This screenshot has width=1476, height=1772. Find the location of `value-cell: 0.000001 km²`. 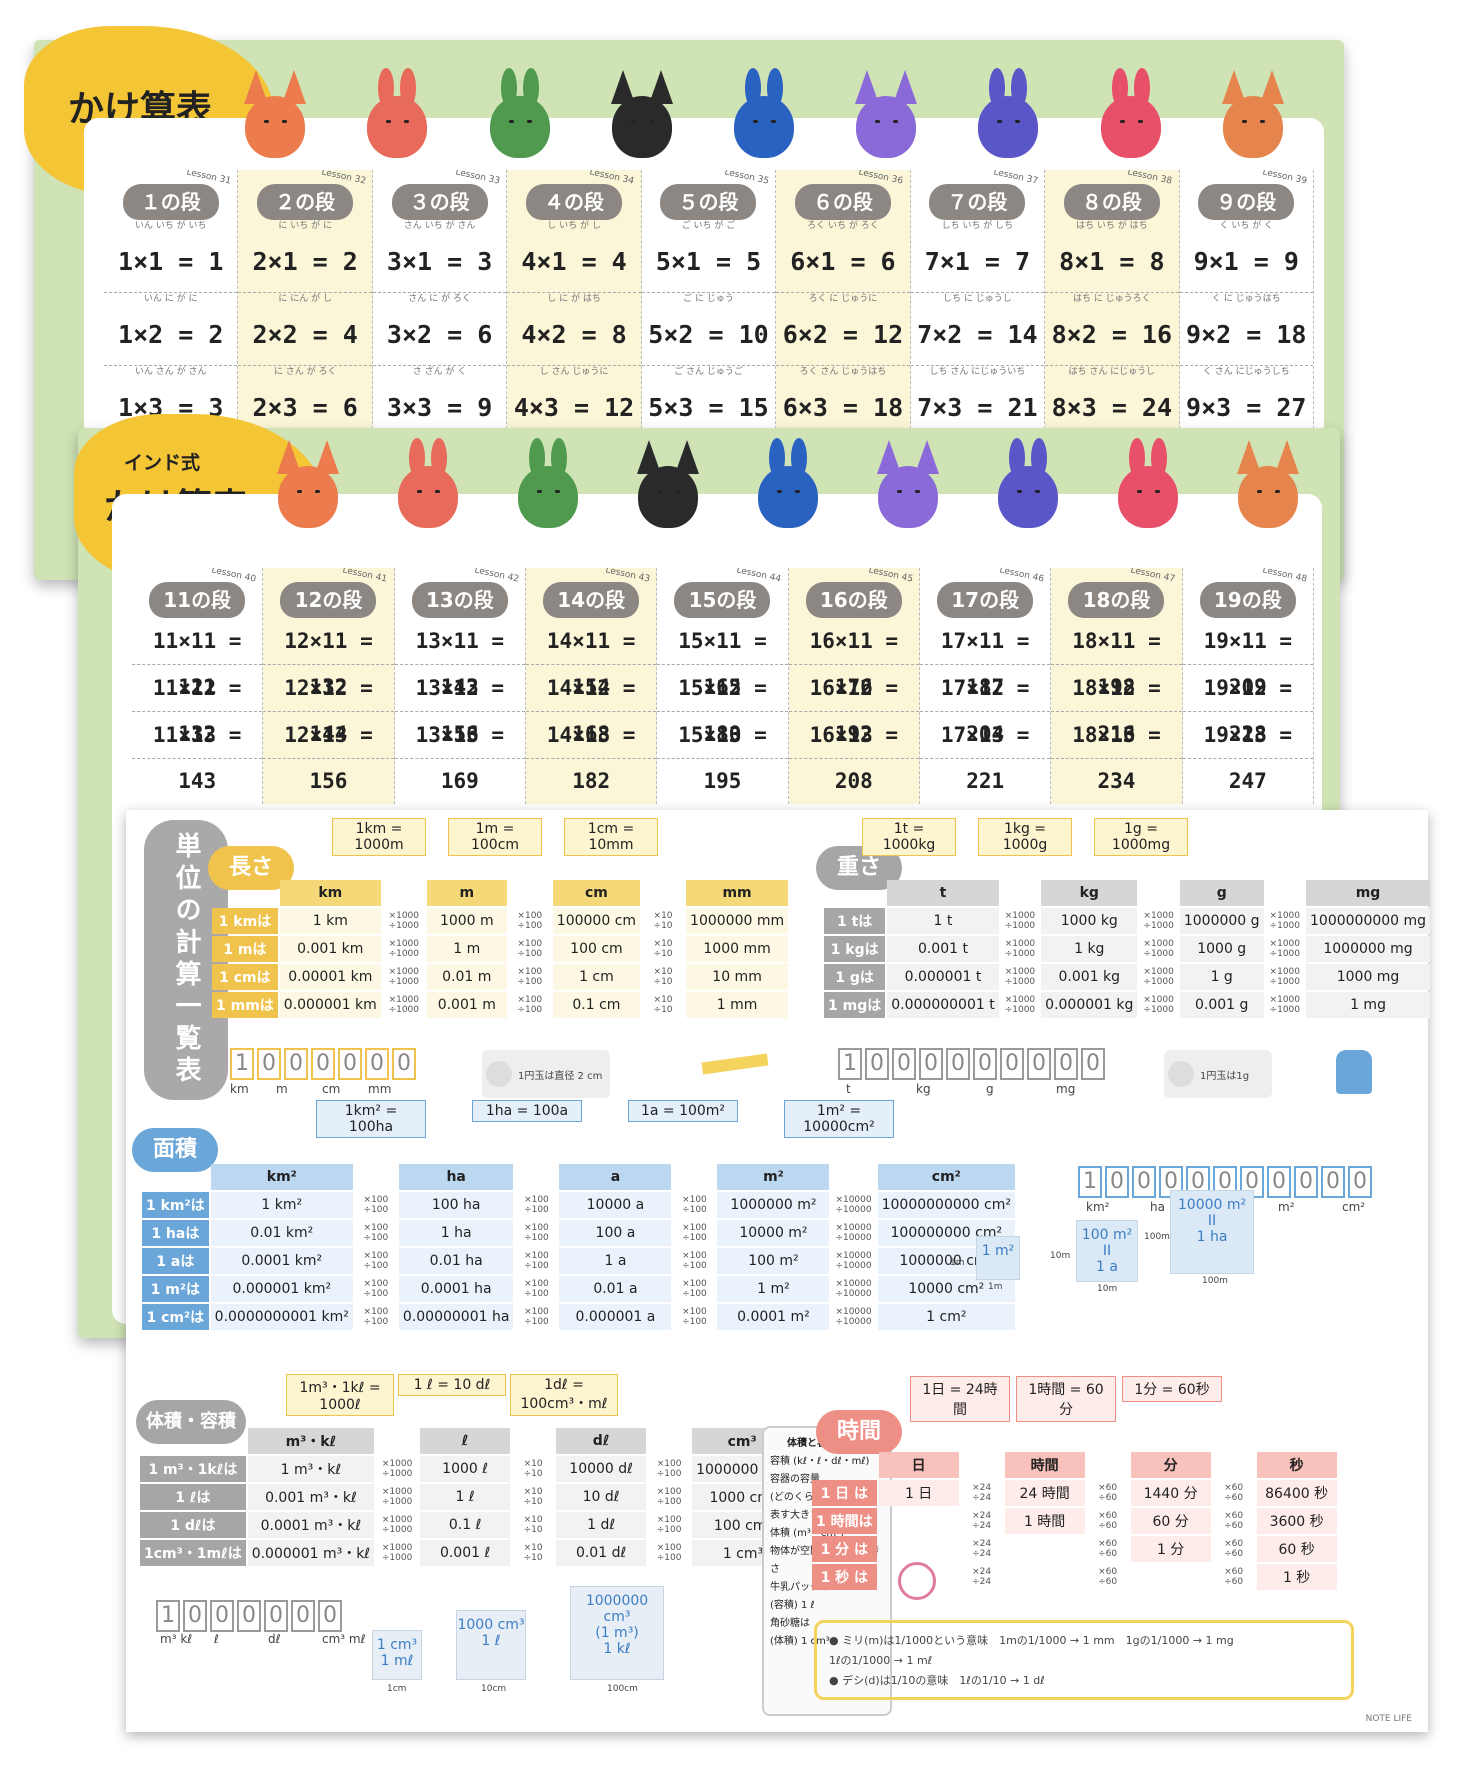

value-cell: 0.000001 km² is located at coordinates (281, 1289).